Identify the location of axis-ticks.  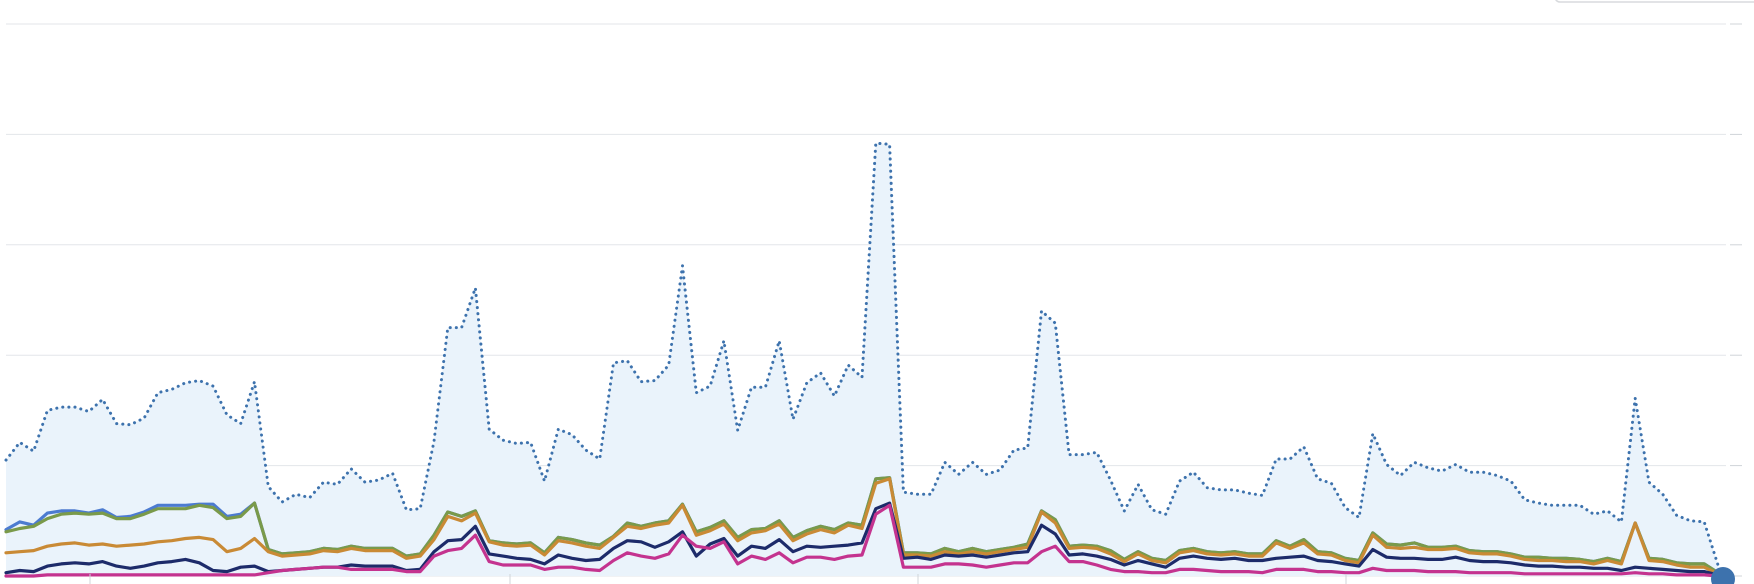
(718, 579).